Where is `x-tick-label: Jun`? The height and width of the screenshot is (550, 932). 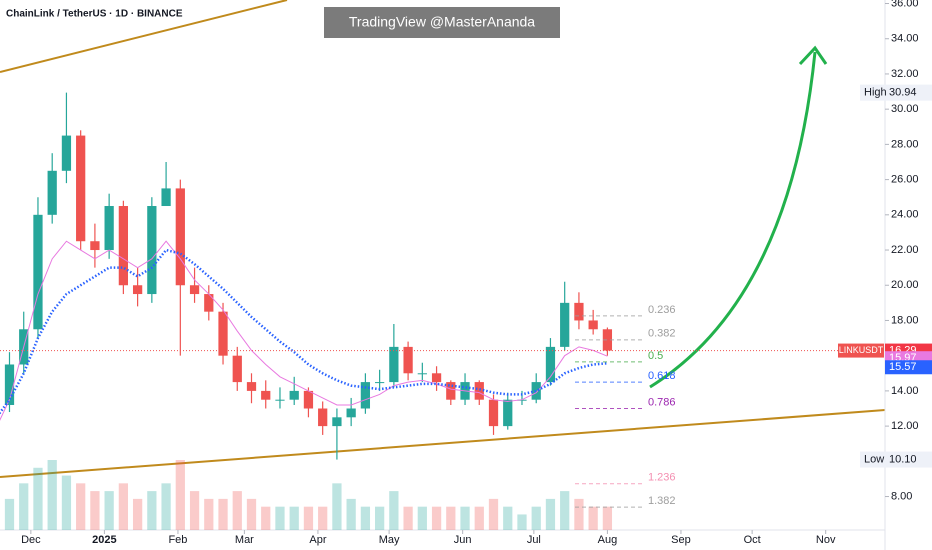
x-tick-label: Jun is located at coordinates (463, 540).